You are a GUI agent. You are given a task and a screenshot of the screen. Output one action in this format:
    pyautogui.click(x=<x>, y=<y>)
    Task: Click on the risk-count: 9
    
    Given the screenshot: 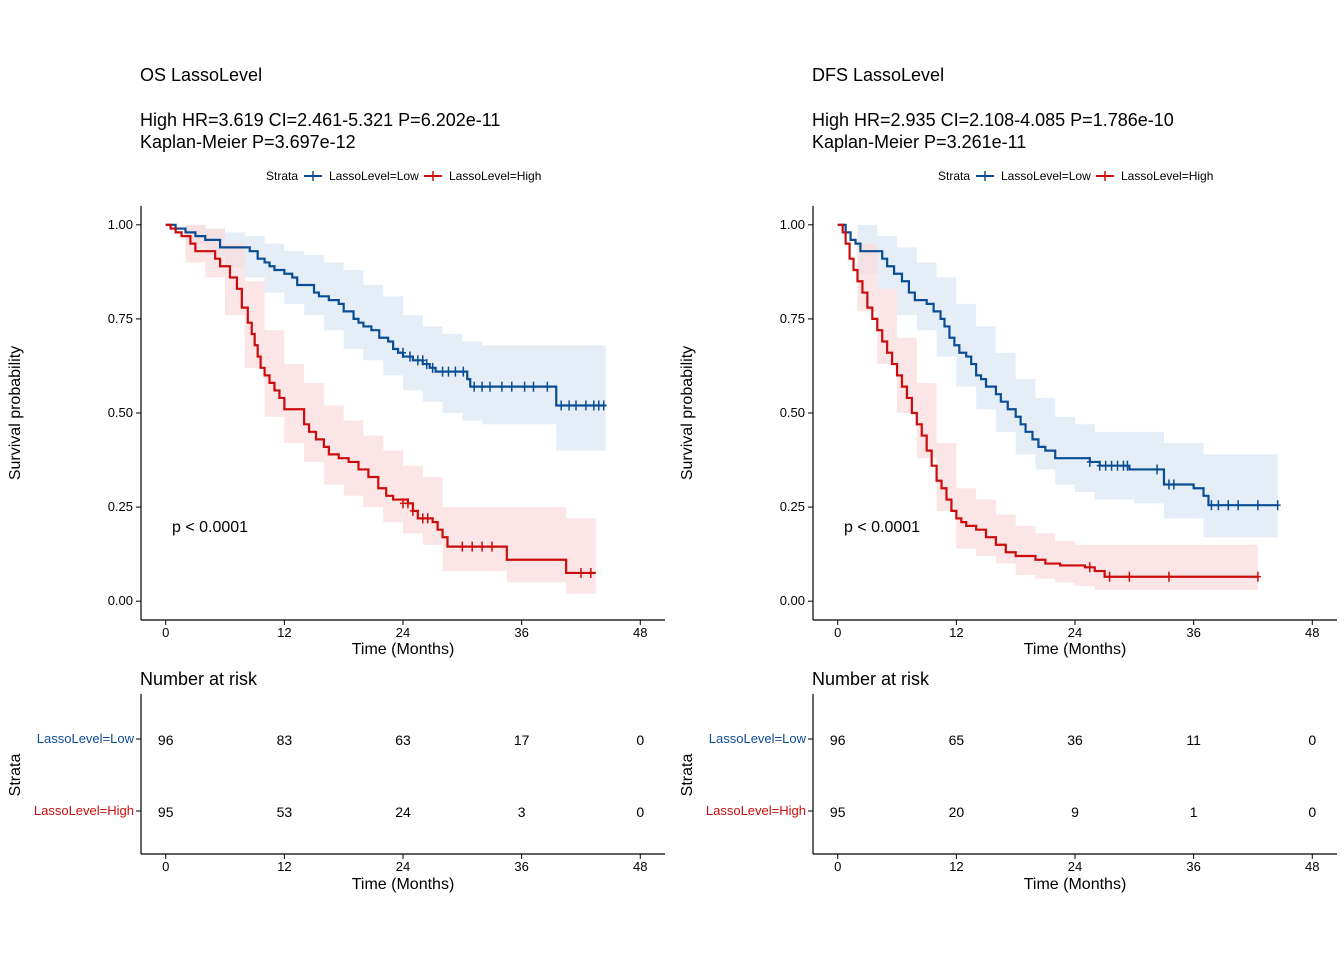 What is the action you would take?
    pyautogui.click(x=1075, y=812)
    